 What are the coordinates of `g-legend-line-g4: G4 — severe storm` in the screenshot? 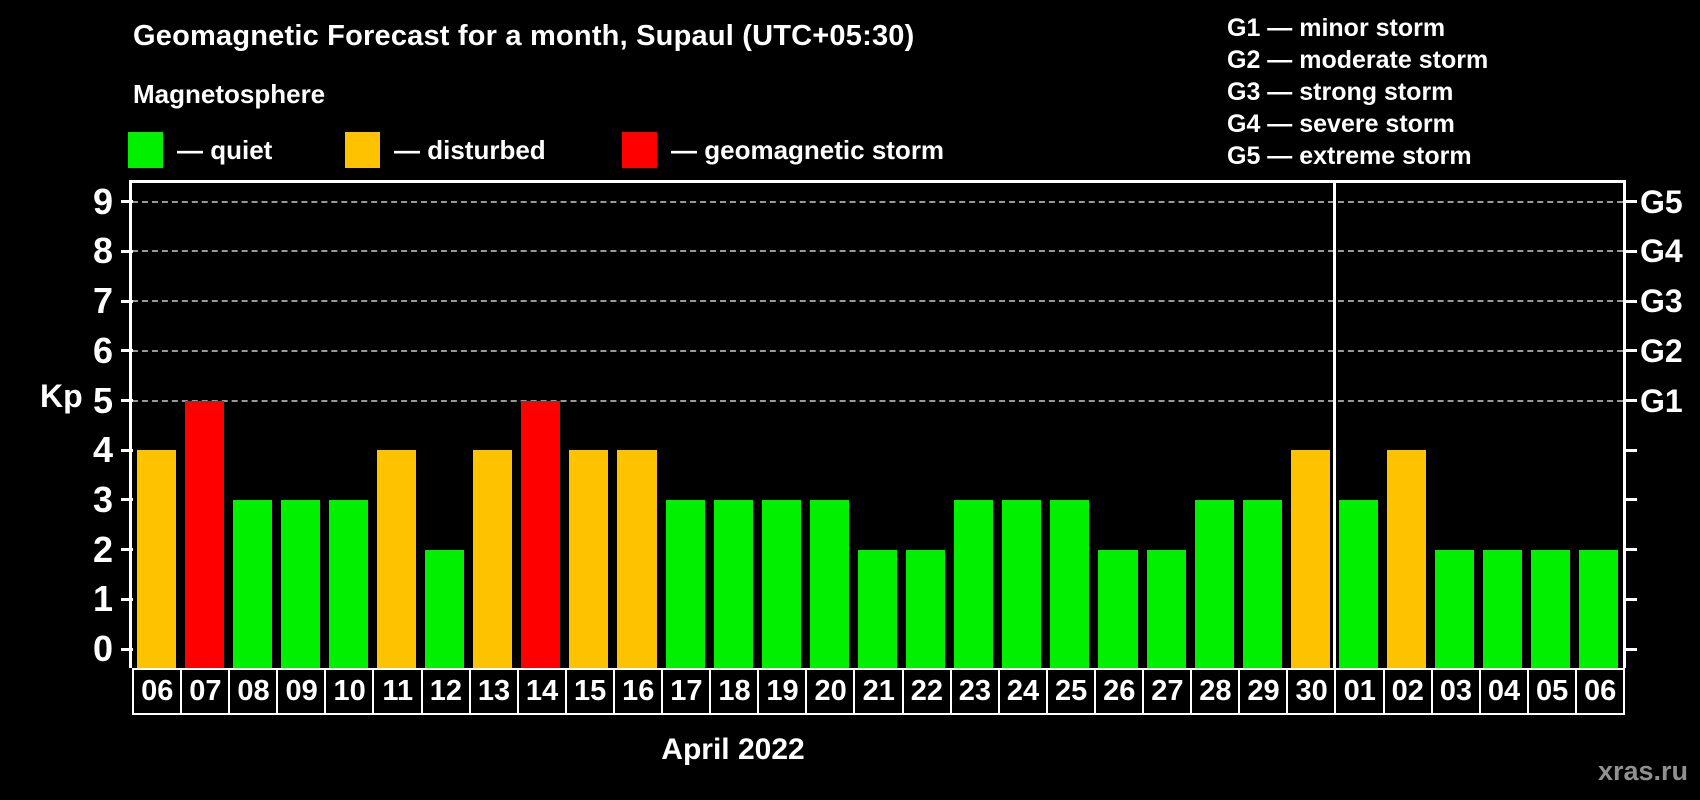 It's located at (1341, 124).